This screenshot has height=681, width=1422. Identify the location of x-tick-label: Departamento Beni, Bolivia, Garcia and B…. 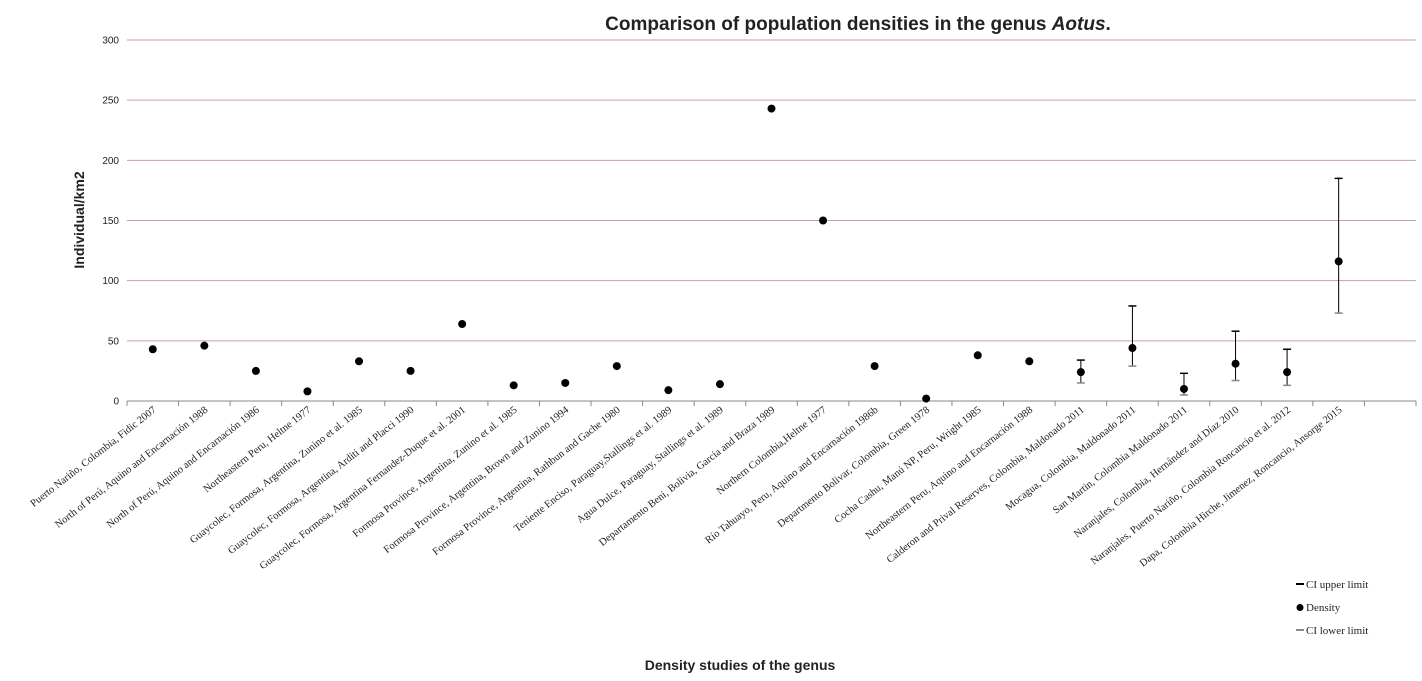
(687, 477).